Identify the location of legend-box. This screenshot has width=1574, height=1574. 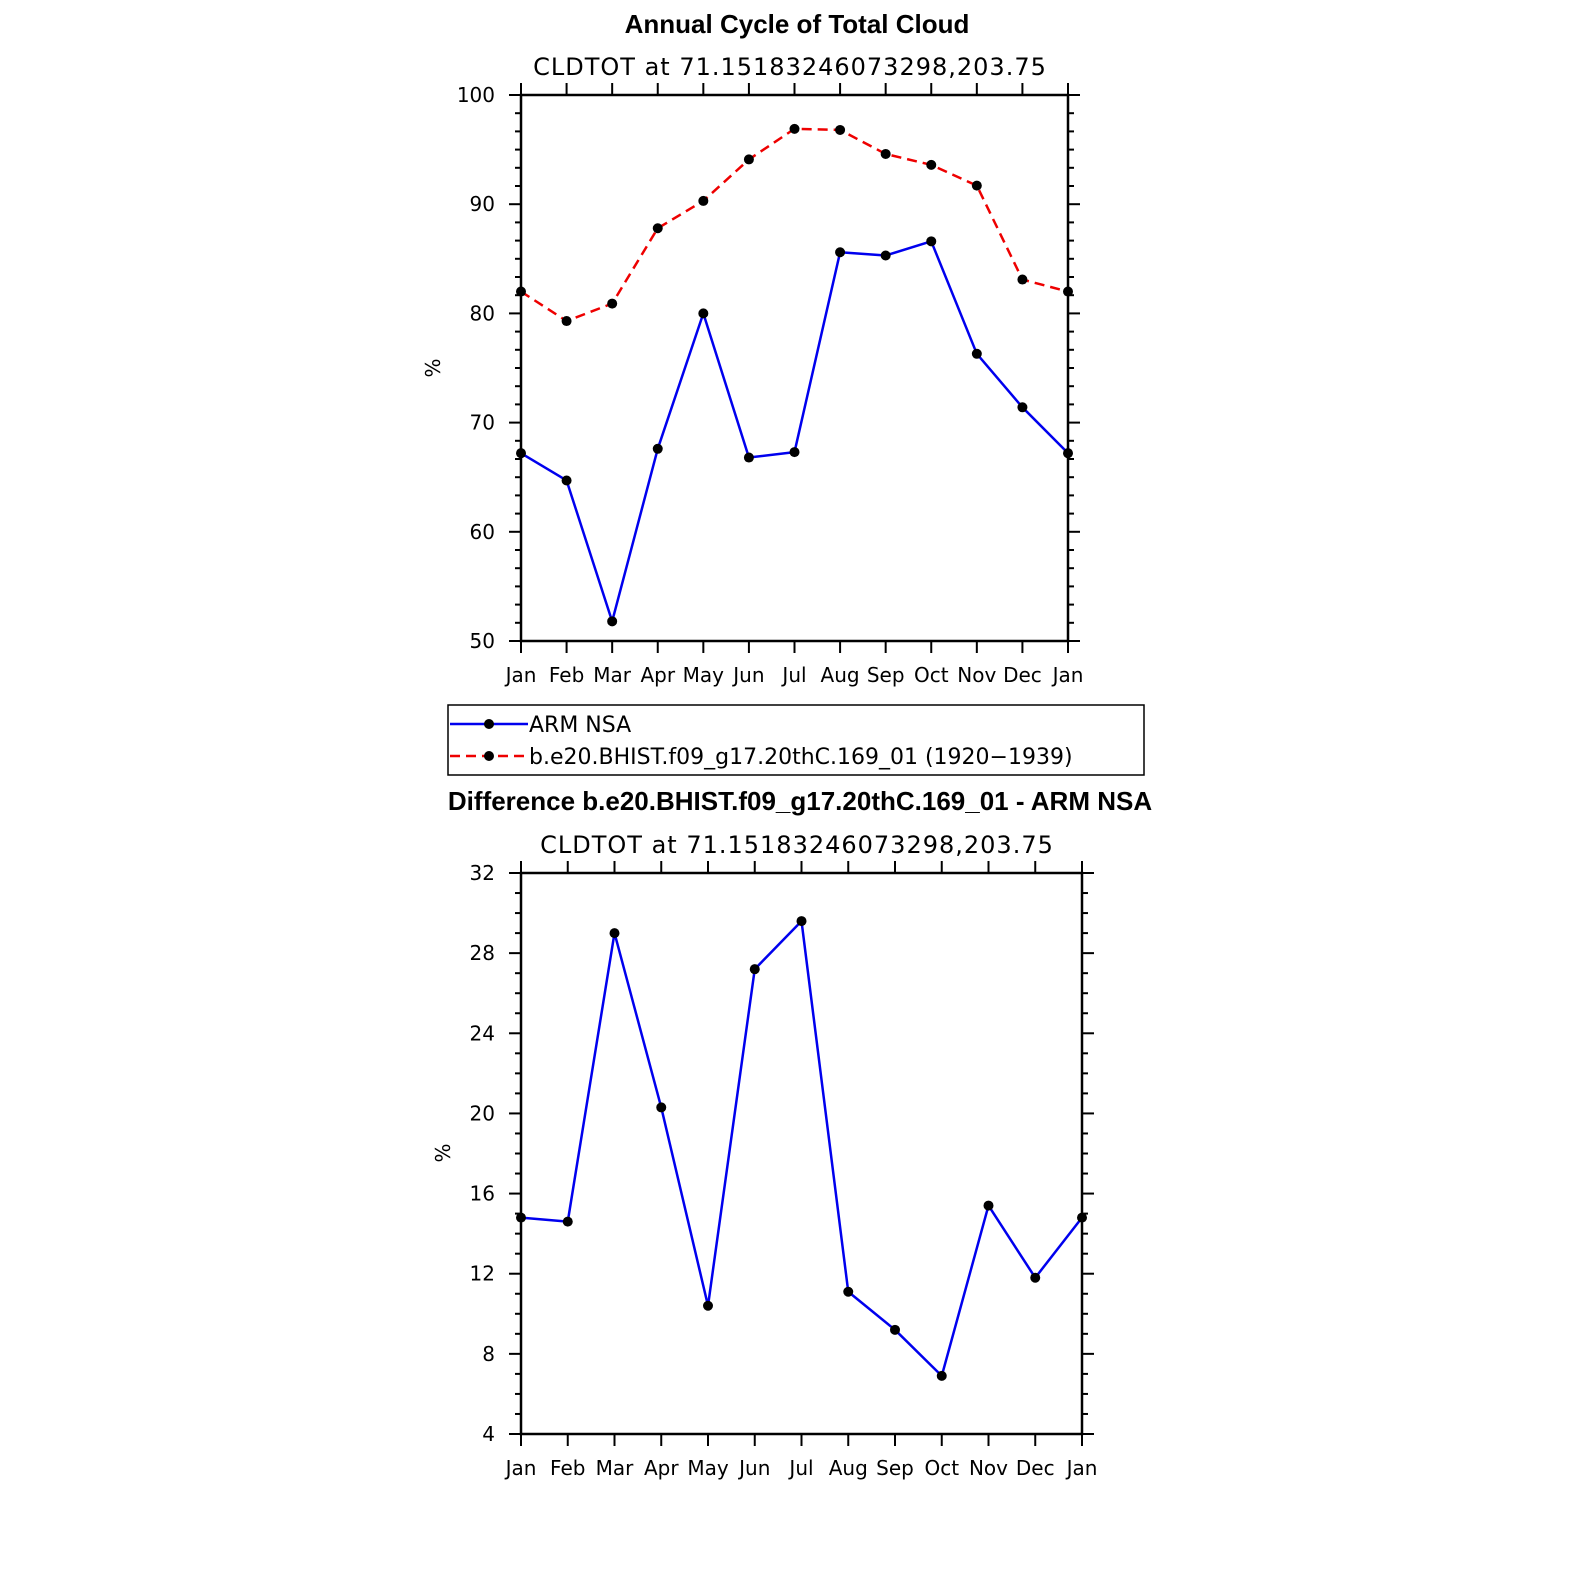
(796, 740).